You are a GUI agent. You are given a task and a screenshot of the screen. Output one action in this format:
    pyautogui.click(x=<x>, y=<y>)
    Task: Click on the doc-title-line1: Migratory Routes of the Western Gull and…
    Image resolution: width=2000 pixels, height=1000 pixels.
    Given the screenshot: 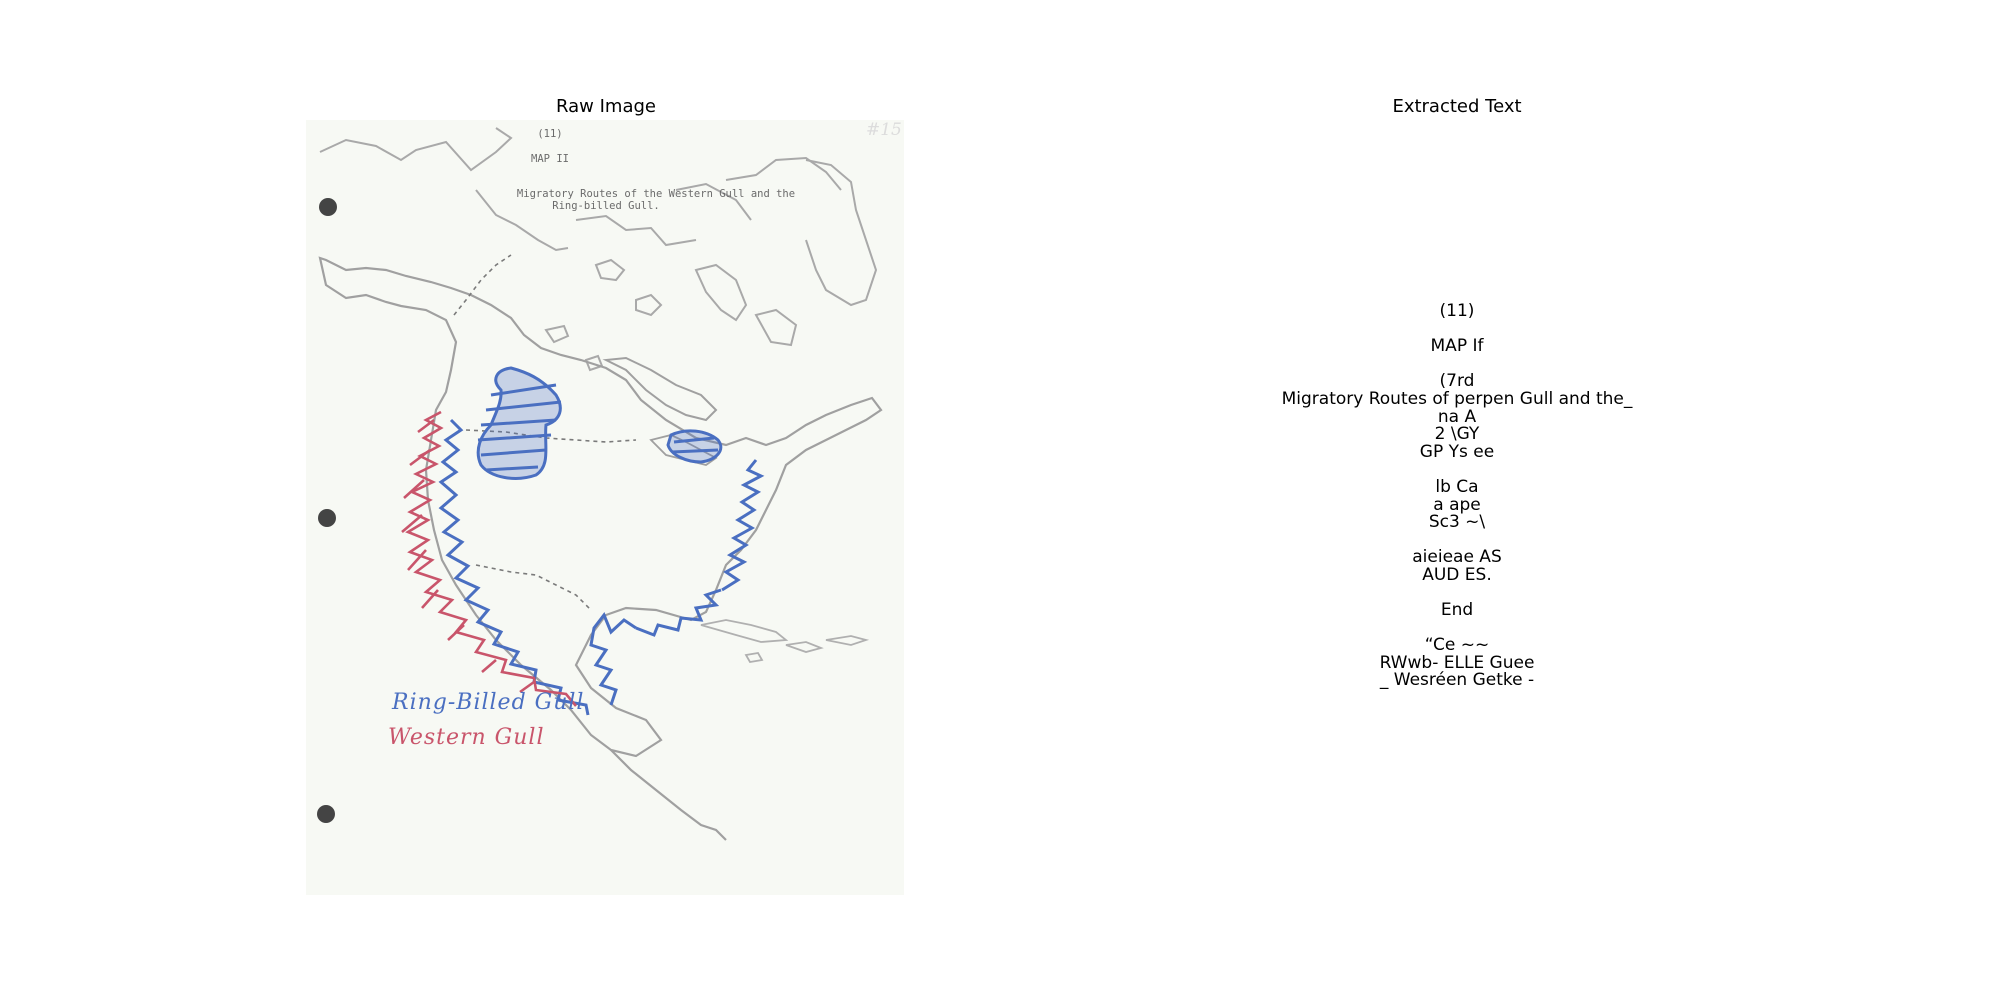 What is the action you would take?
    pyautogui.click(x=656, y=194)
    